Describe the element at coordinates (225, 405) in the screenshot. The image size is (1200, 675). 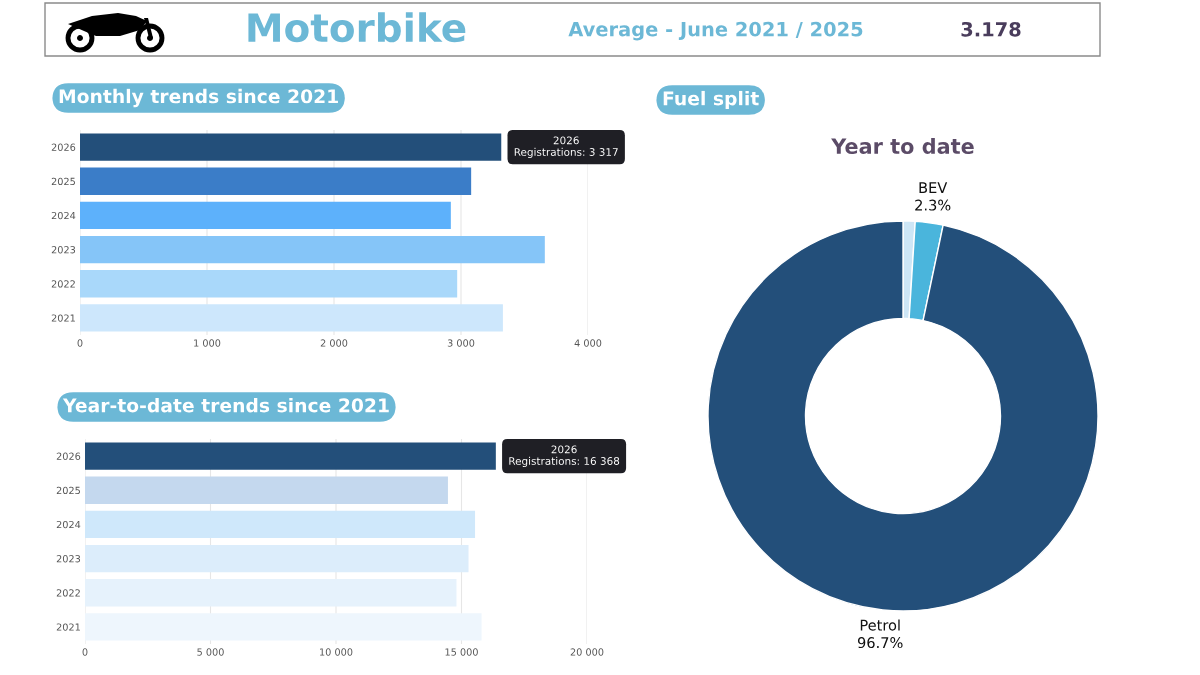
I see `chart-title: Year-to-date trends since 2021` at that location.